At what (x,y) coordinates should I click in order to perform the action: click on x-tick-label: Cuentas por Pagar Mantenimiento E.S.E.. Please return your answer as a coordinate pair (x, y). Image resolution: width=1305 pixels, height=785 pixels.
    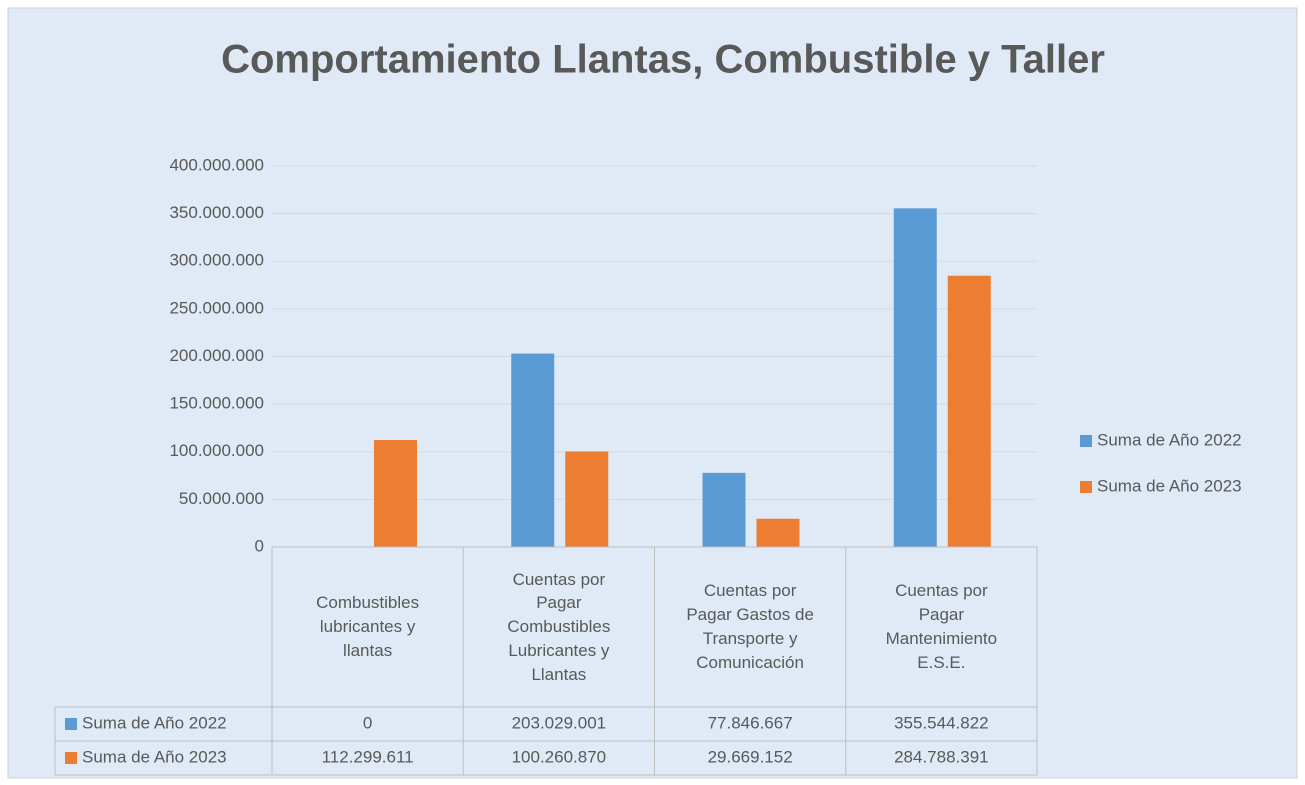
    Looking at the image, I should click on (941, 626).